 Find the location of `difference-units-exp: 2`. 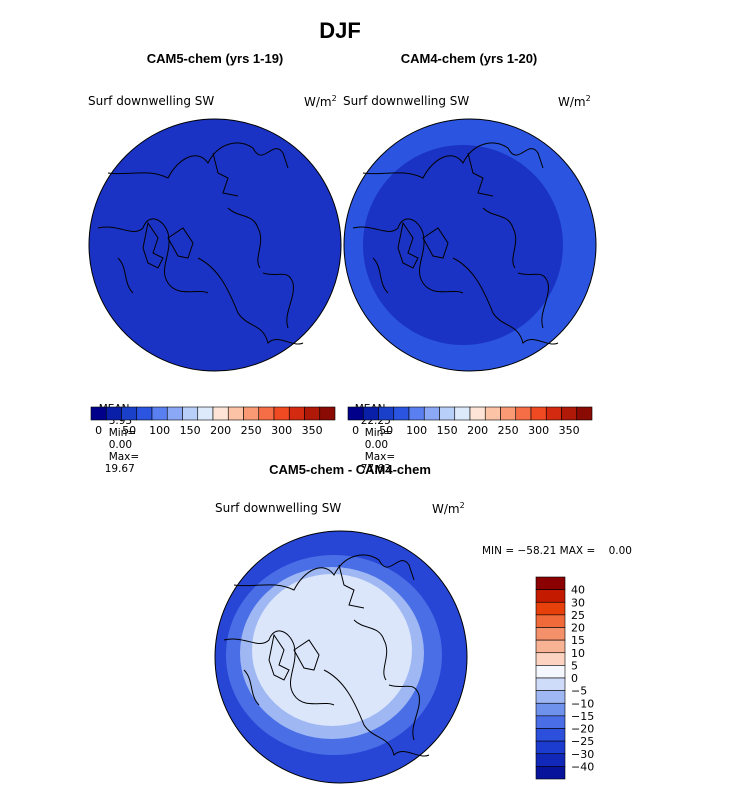

difference-units-exp: 2 is located at coordinates (462, 505).